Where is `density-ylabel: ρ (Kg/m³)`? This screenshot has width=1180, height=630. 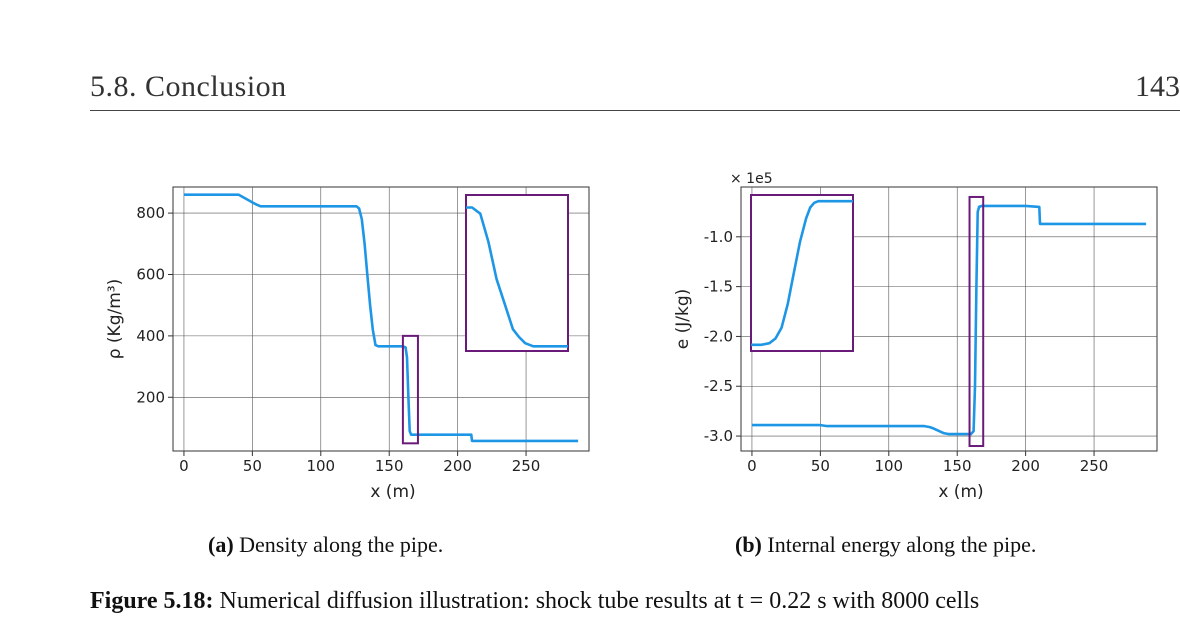
density-ylabel: ρ (Kg/m³) is located at coordinates (115, 319).